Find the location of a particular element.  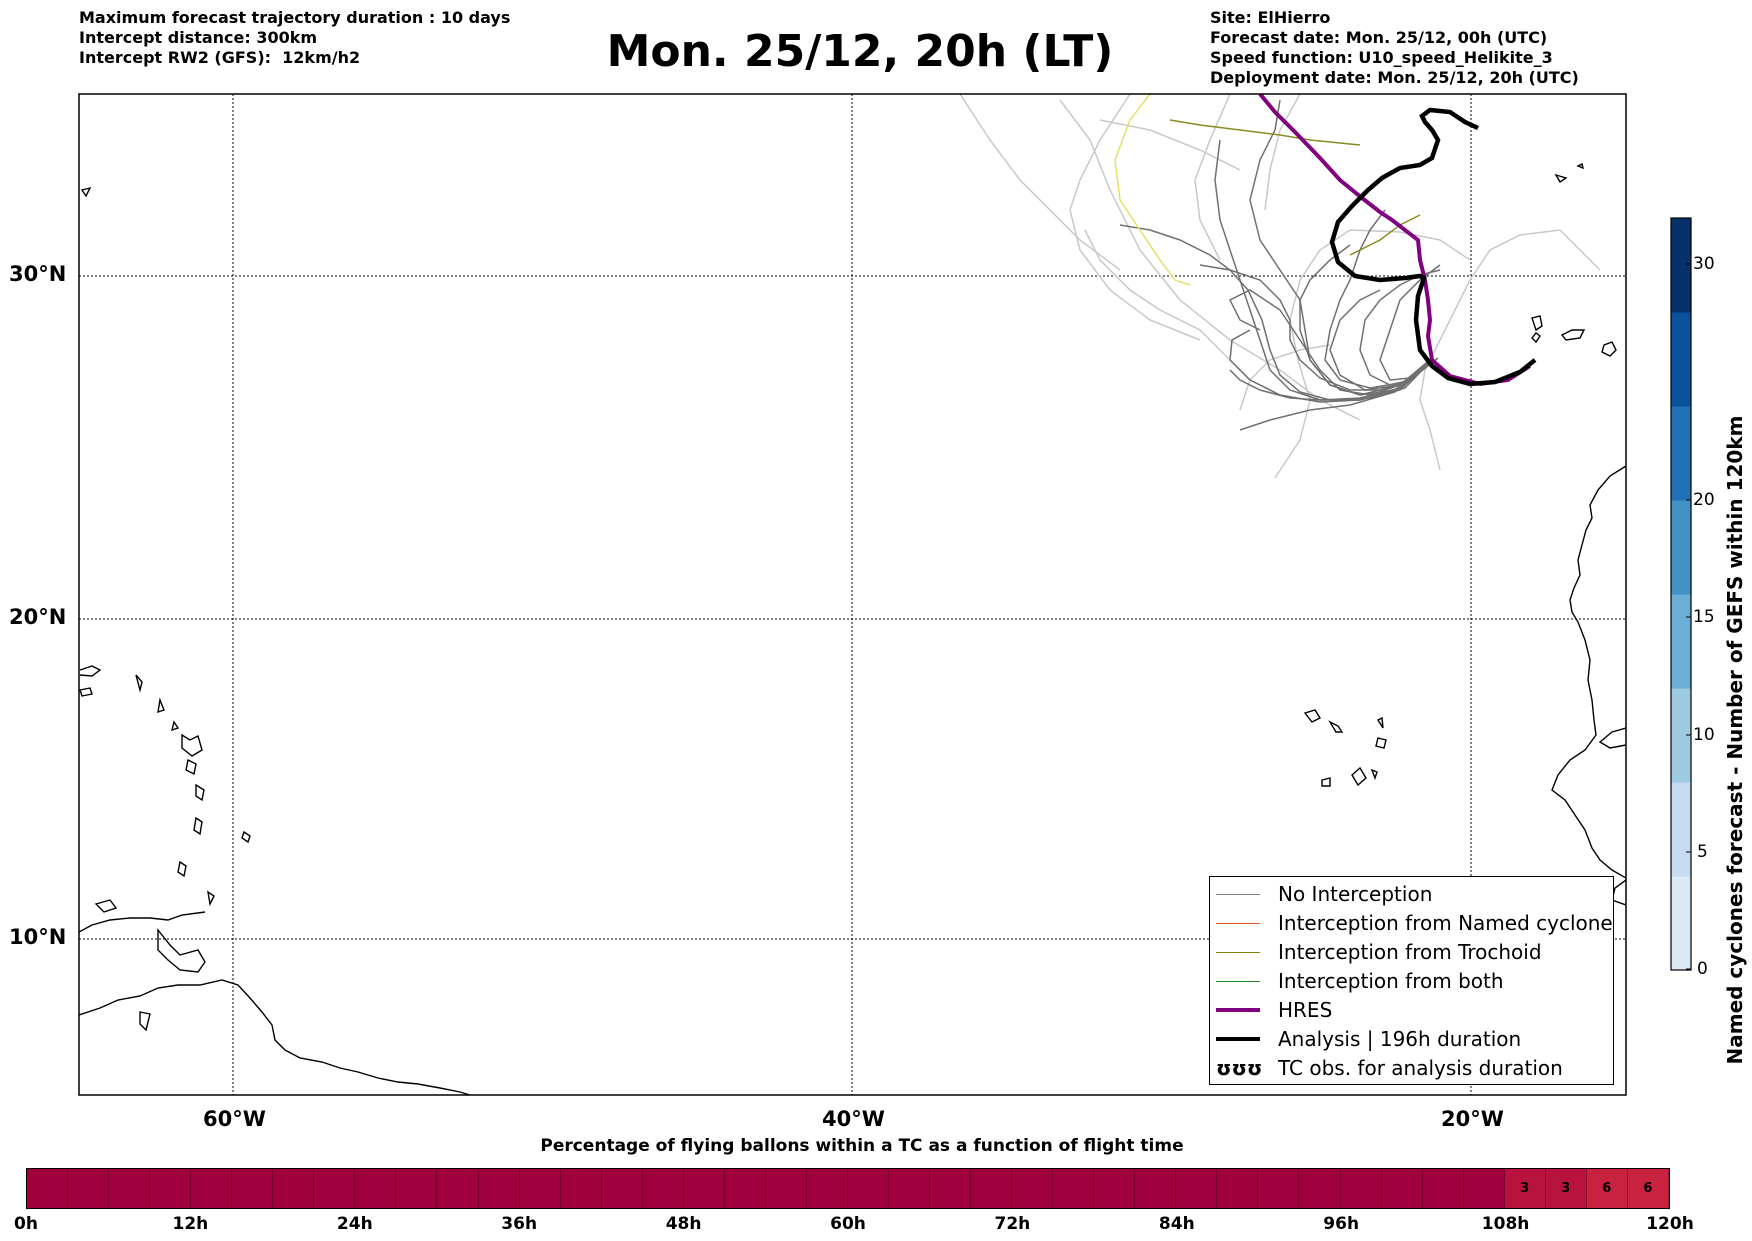

legend-item-named-cyclone: Interception from Named cyclone is located at coordinates (1414, 923).